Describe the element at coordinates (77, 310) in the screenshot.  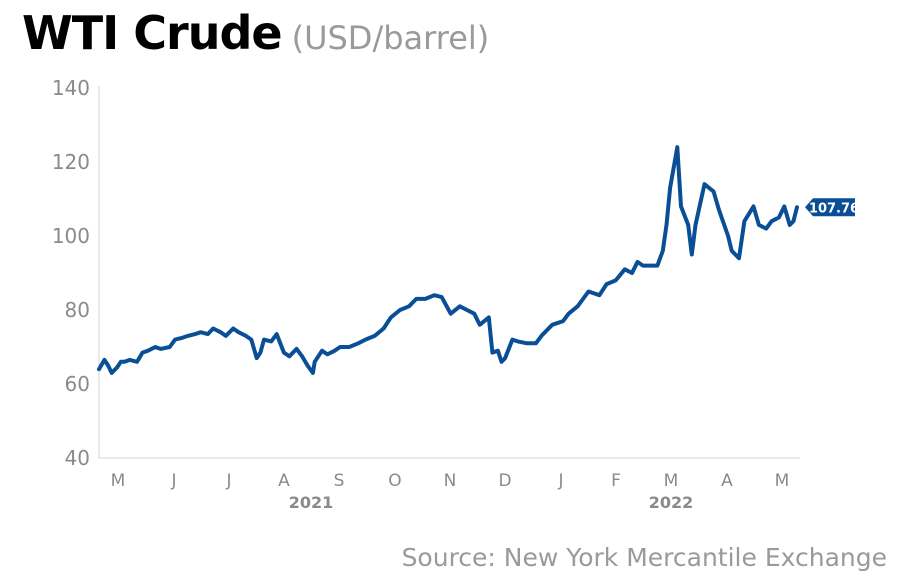
I see `y-tick-label: 80` at that location.